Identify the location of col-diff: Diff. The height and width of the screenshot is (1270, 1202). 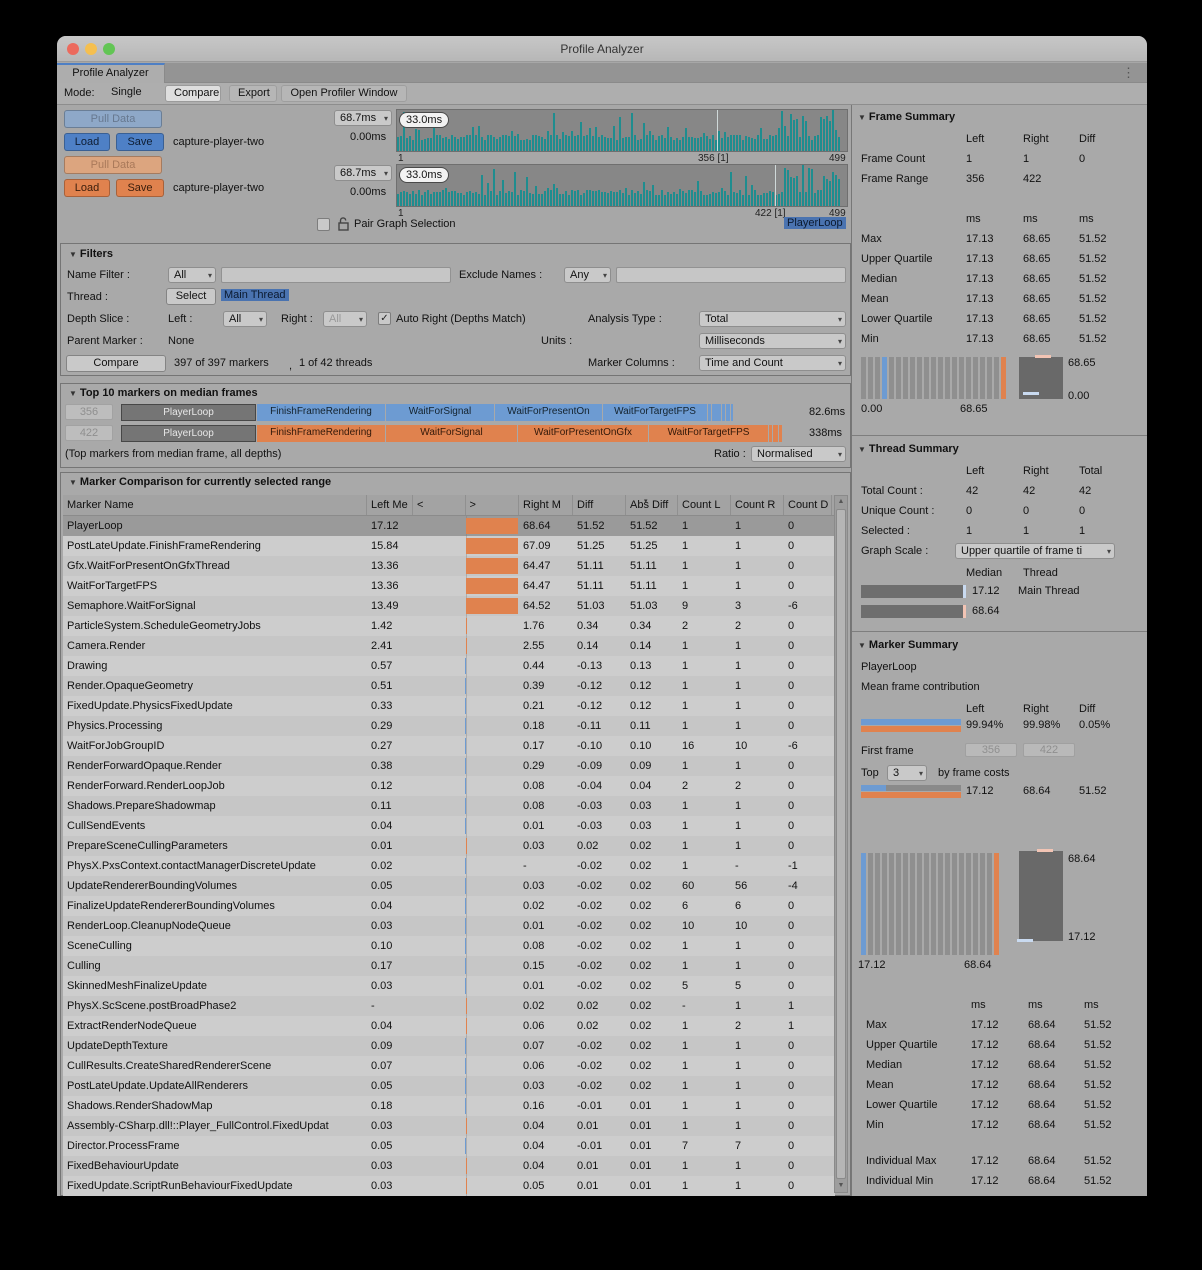
(599, 505).